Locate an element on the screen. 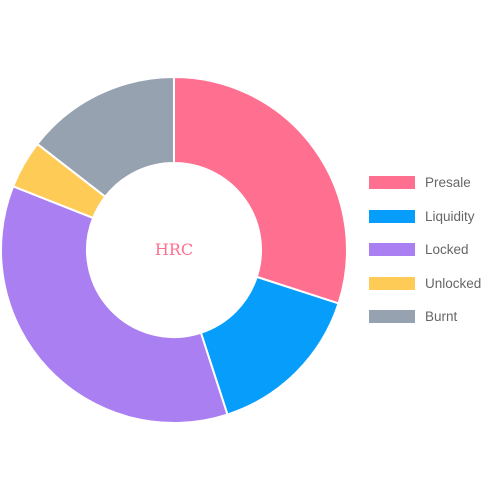 The width and height of the screenshot is (500, 500). legend-label-presale: Presale is located at coordinates (448, 182).